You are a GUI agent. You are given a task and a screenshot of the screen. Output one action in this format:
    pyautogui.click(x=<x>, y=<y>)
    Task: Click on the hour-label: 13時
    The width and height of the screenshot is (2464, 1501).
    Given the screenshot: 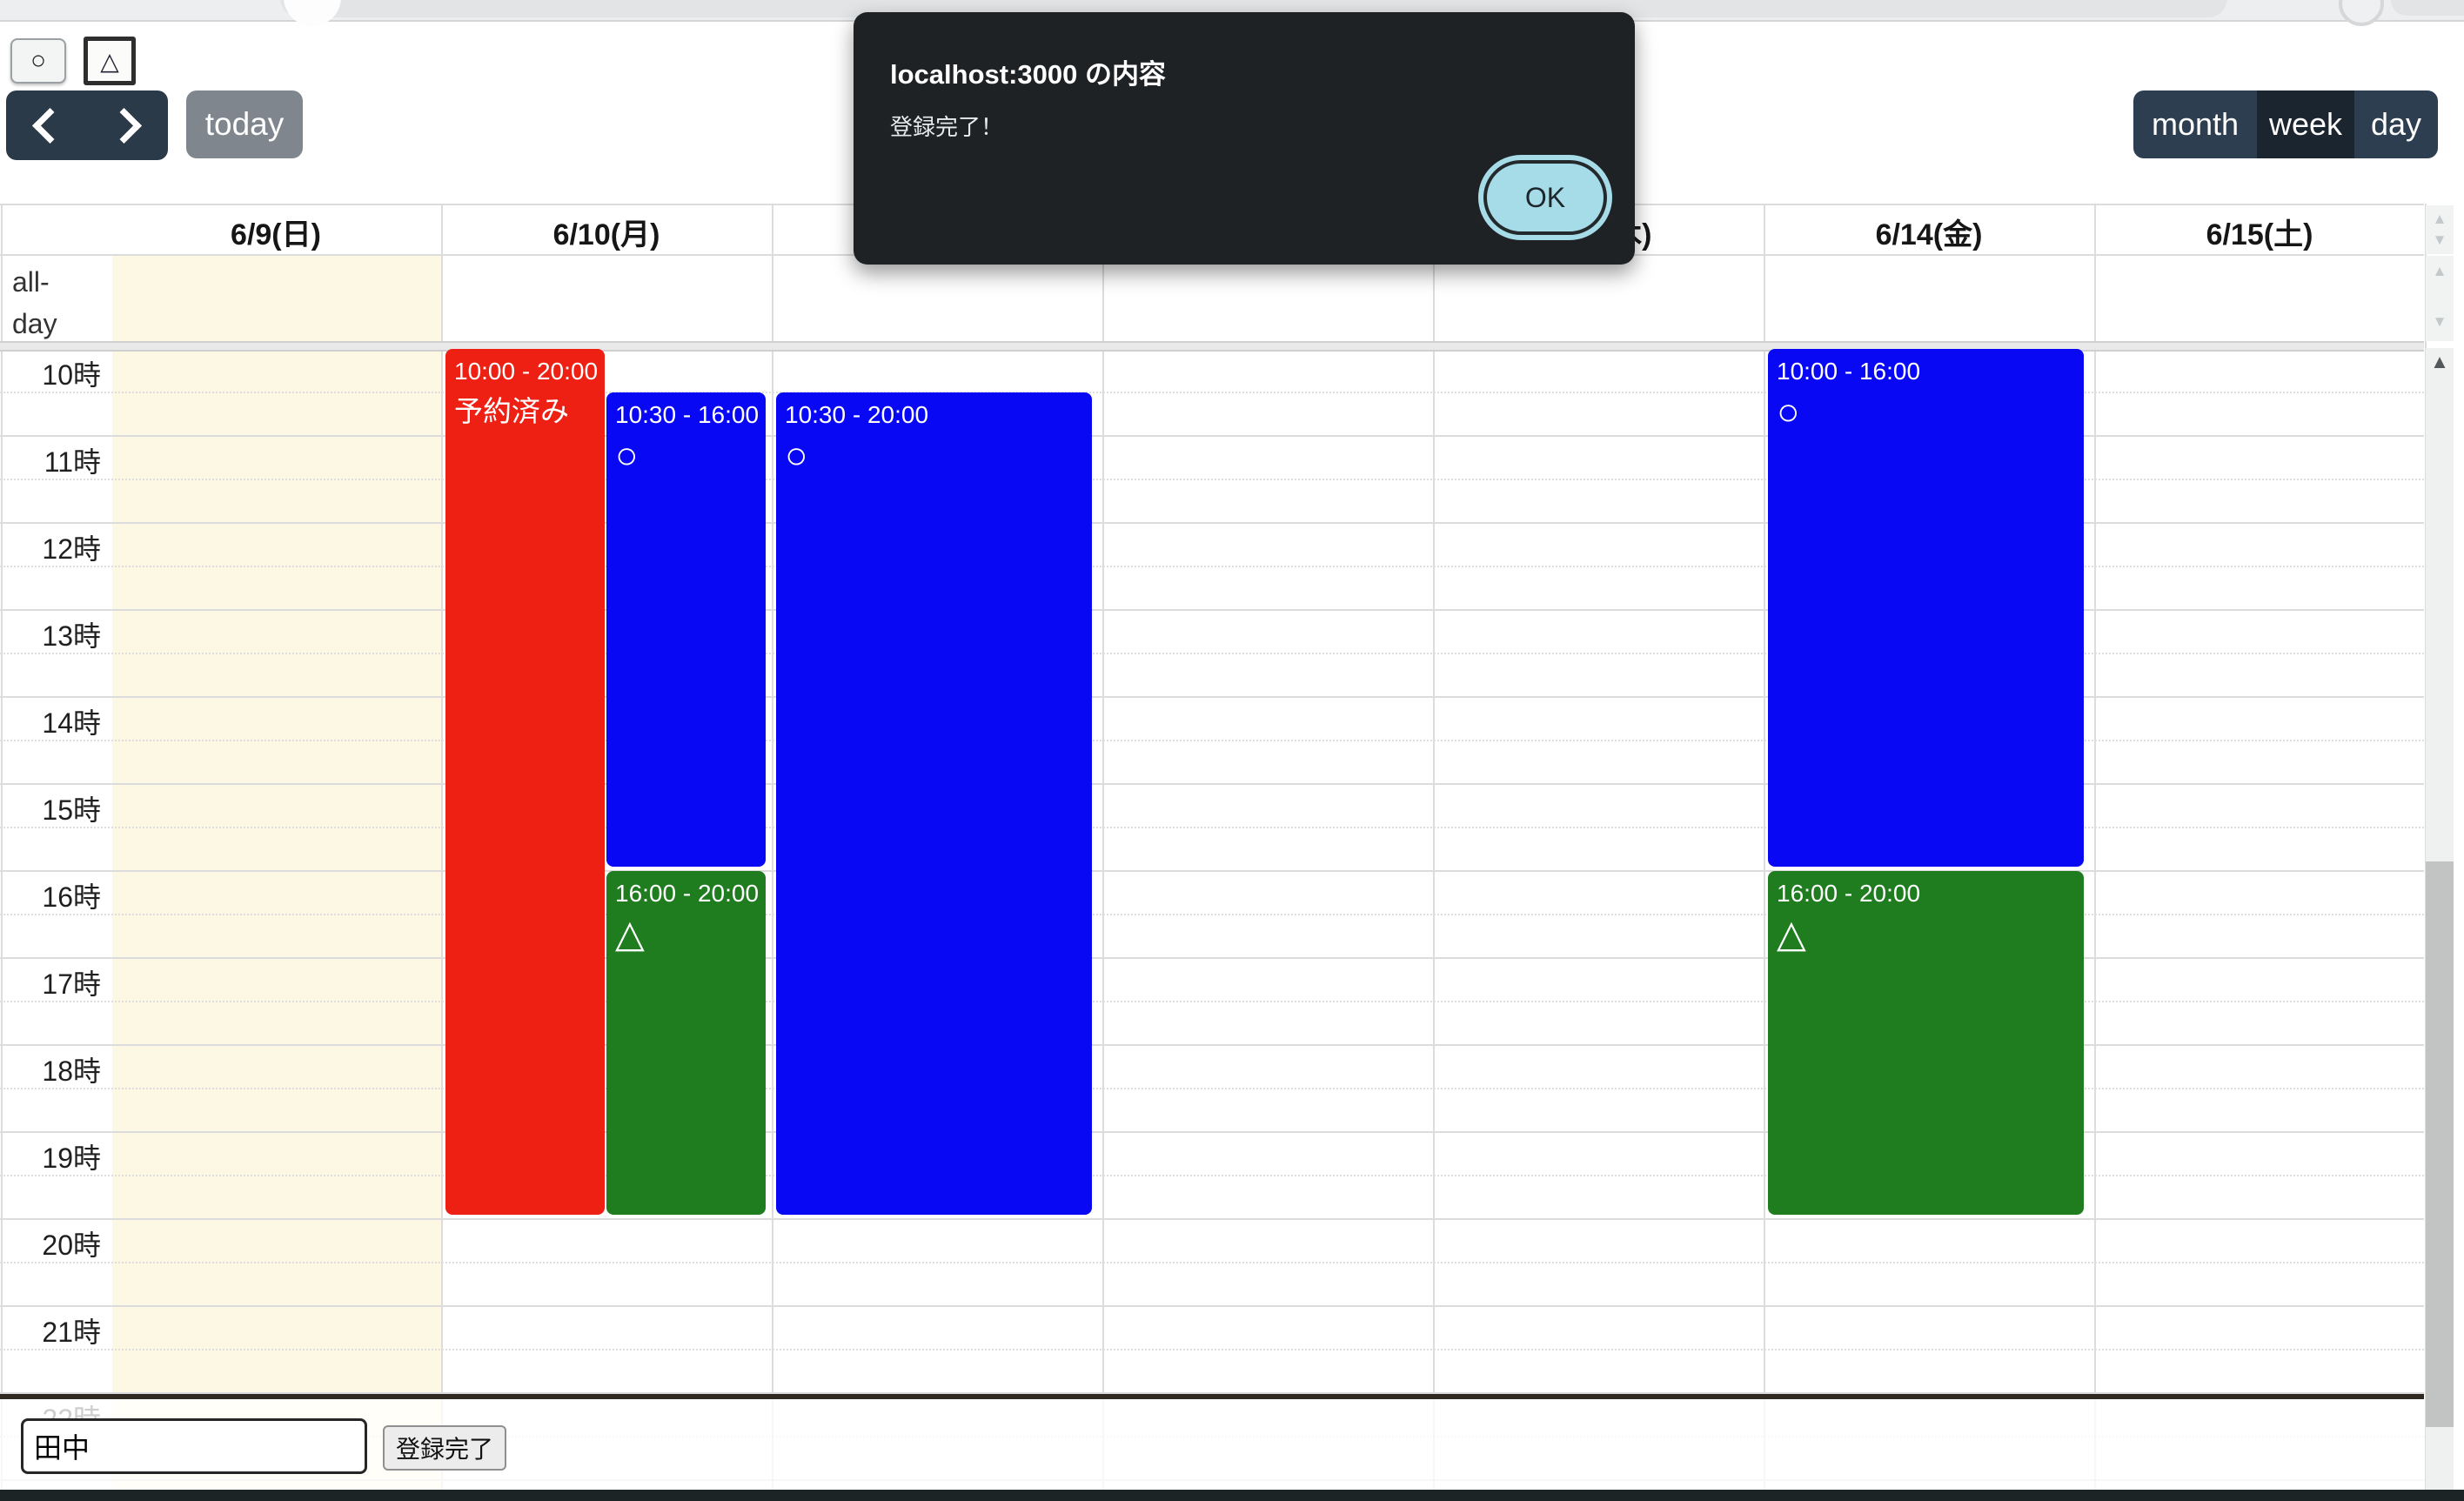 What is the action you would take?
    pyautogui.click(x=71, y=636)
    